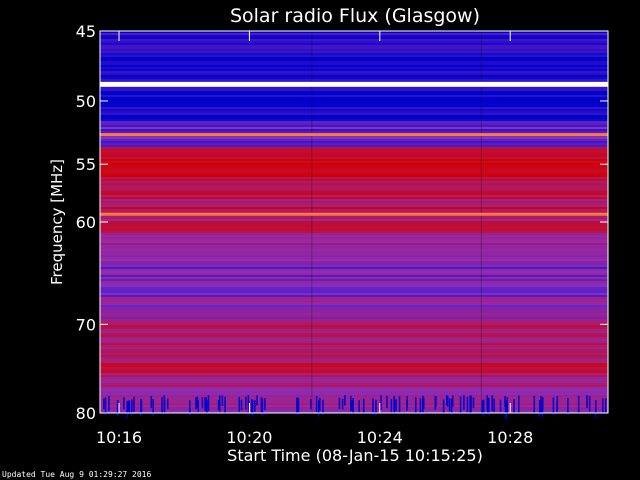 The width and height of the screenshot is (640, 480). What do you see at coordinates (57, 222) in the screenshot?
I see `y-axis-label: Frequency [MHz]` at bounding box center [57, 222].